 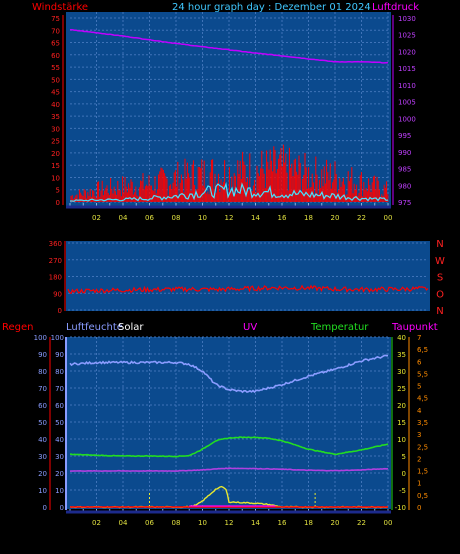 I want to click on top-right-label: Luftdruck, so click(x=395, y=7).